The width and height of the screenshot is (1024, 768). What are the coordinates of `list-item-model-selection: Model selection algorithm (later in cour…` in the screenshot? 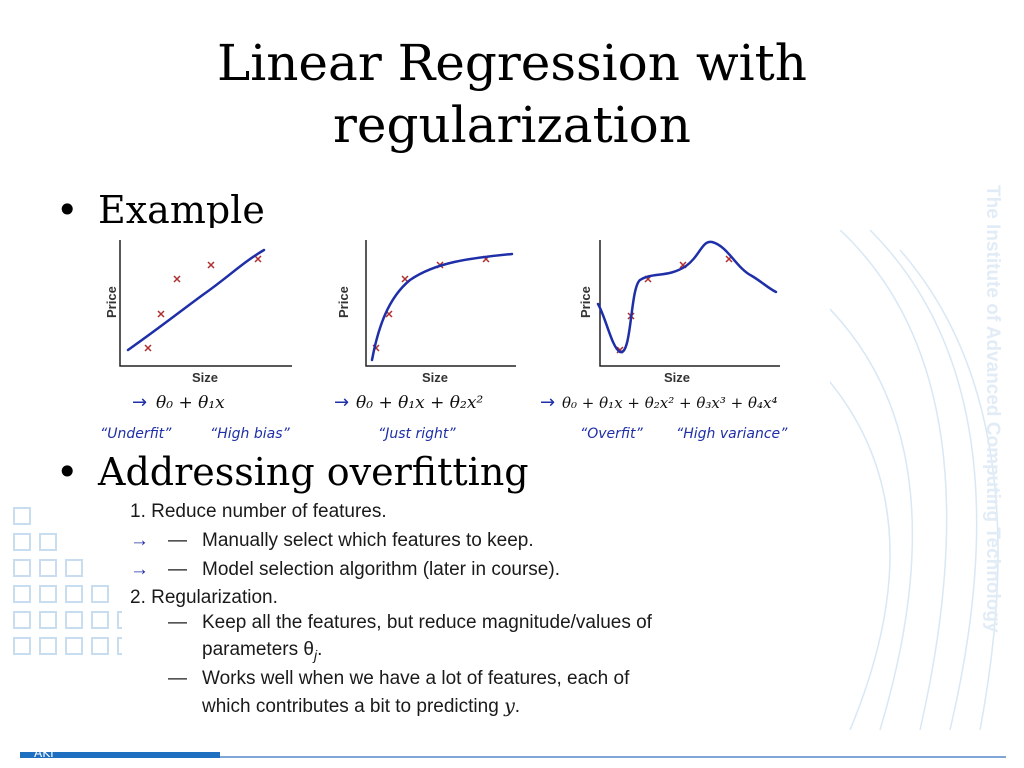 It's located at (381, 569).